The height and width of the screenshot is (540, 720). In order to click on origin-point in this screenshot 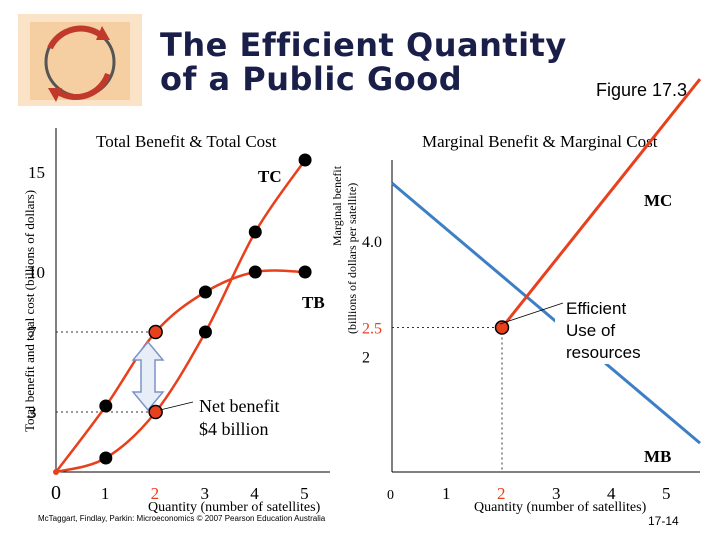, I will do `click(56, 472)`.